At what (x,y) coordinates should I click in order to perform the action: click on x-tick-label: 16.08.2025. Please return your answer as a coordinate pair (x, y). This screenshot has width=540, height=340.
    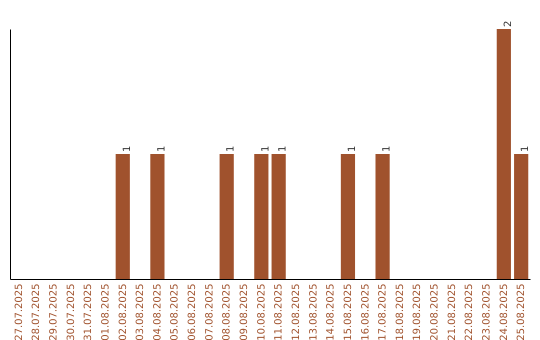
    Looking at the image, I should click on (366, 312).